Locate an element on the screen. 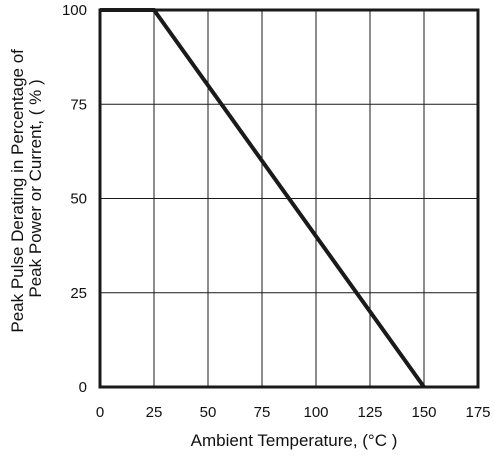 The image size is (494, 461). x-tick-label-150: 150 is located at coordinates (423, 412).